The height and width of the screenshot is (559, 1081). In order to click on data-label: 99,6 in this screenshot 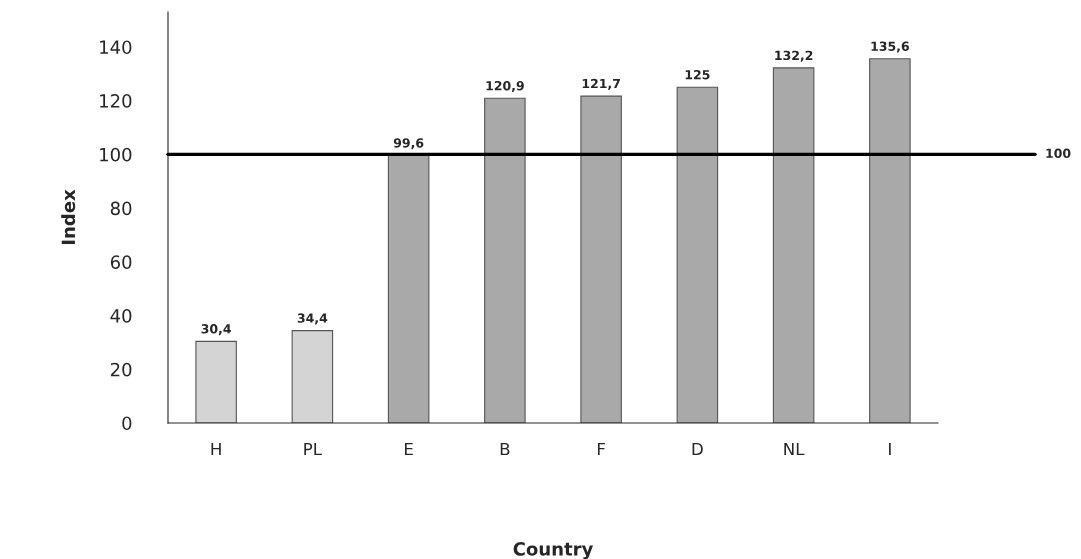, I will do `click(408, 144)`.